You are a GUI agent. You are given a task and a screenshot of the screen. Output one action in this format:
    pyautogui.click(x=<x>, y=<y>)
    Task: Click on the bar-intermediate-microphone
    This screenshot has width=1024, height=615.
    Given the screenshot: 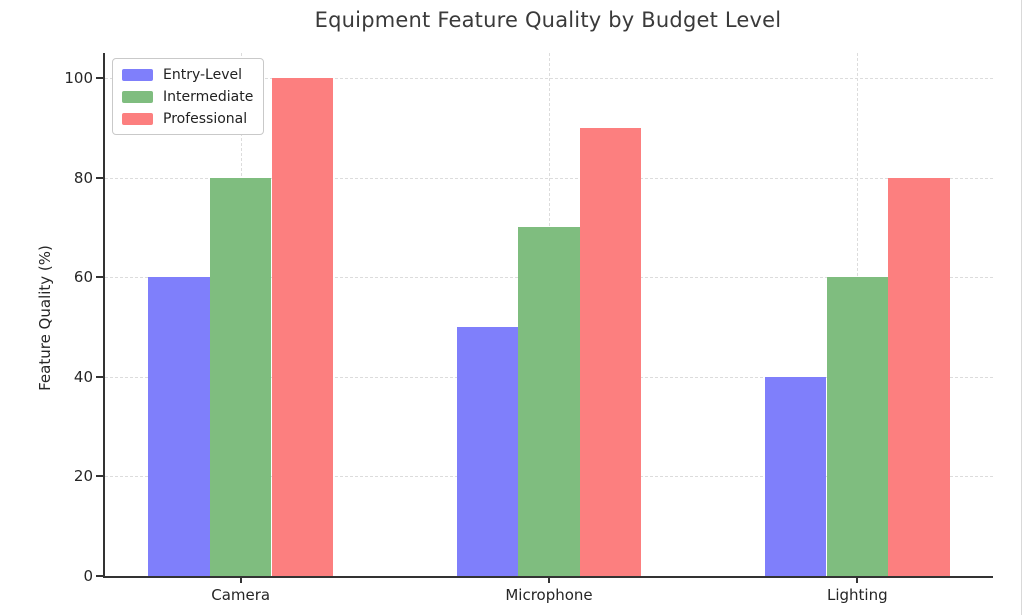 What is the action you would take?
    pyautogui.click(x=549, y=401)
    